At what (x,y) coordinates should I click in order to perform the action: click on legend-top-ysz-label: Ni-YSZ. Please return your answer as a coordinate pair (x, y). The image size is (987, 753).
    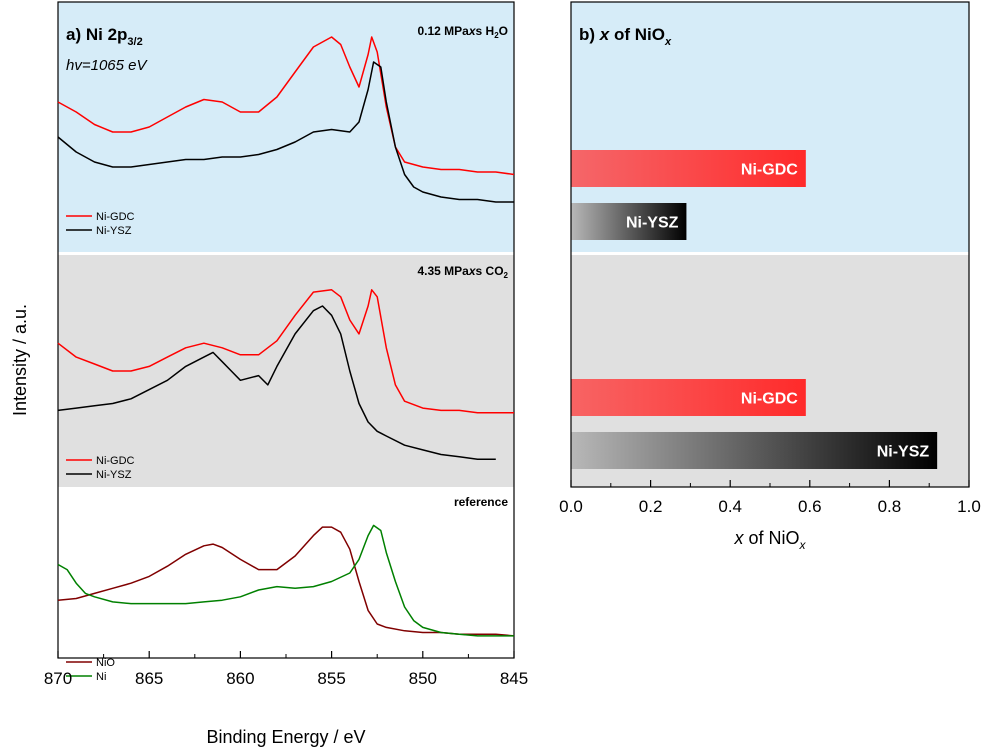
    Looking at the image, I should click on (114, 231).